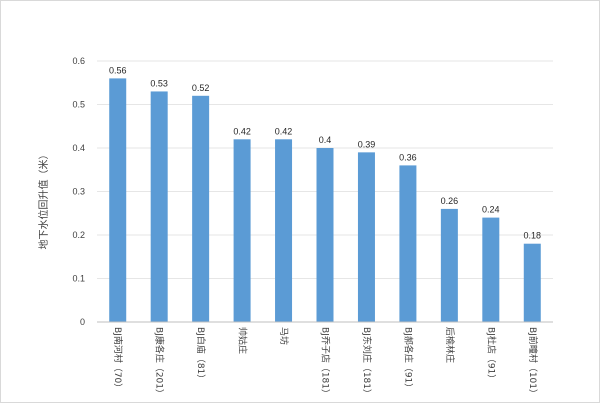 Image resolution: width=600 pixels, height=404 pixels. What do you see at coordinates (201, 88) in the screenshot?
I see `data-label: 0.52` at bounding box center [201, 88].